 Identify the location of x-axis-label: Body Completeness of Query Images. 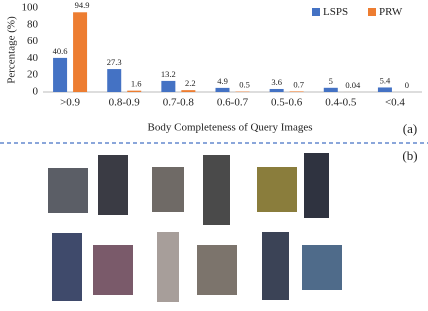
(230, 128).